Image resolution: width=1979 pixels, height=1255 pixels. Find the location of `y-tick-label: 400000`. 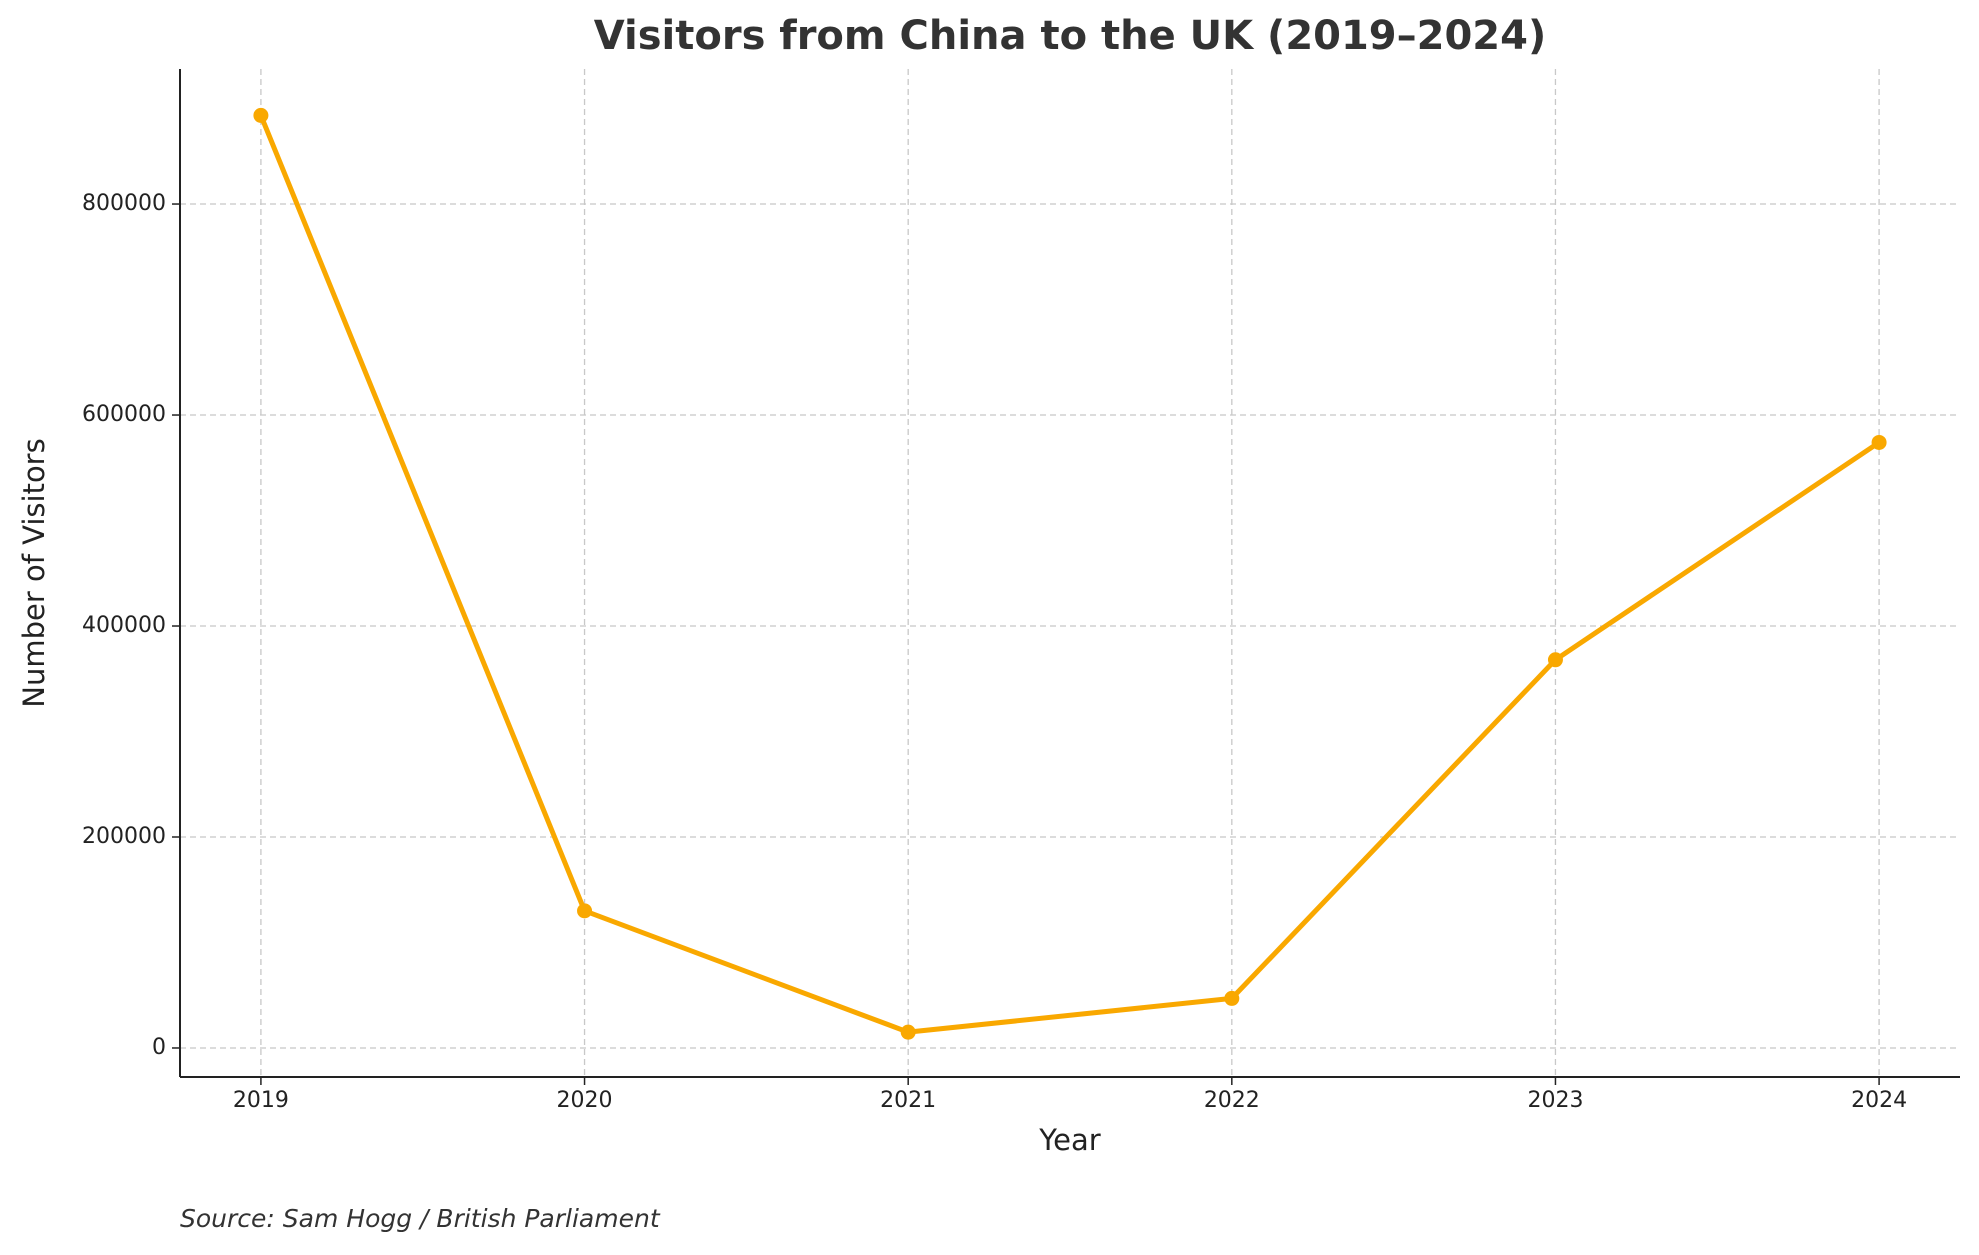

y-tick-label: 400000 is located at coordinates (124, 625).